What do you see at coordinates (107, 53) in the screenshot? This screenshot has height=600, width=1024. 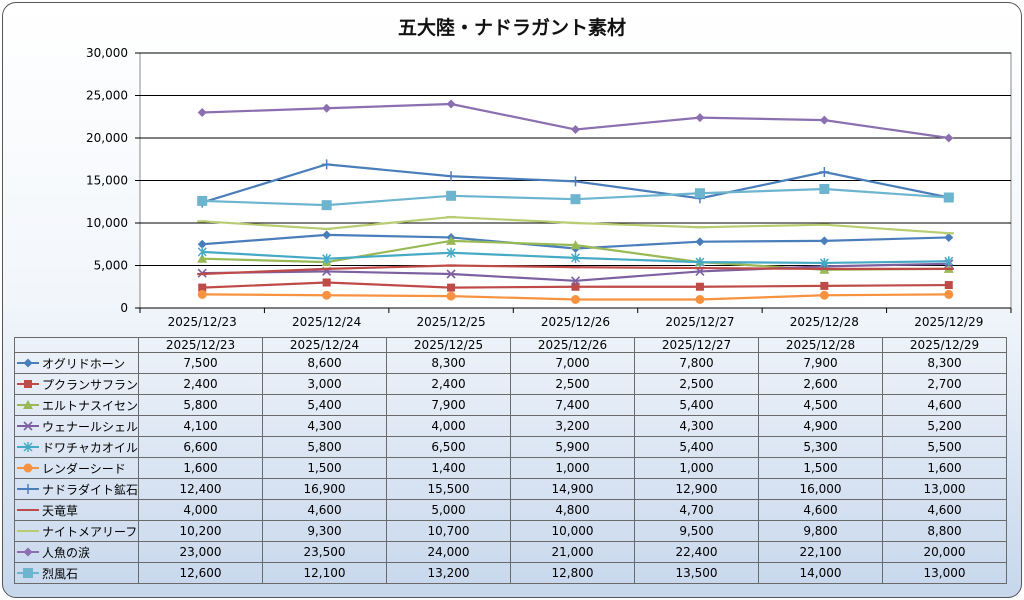 I see `y-tick-label: 30,000` at bounding box center [107, 53].